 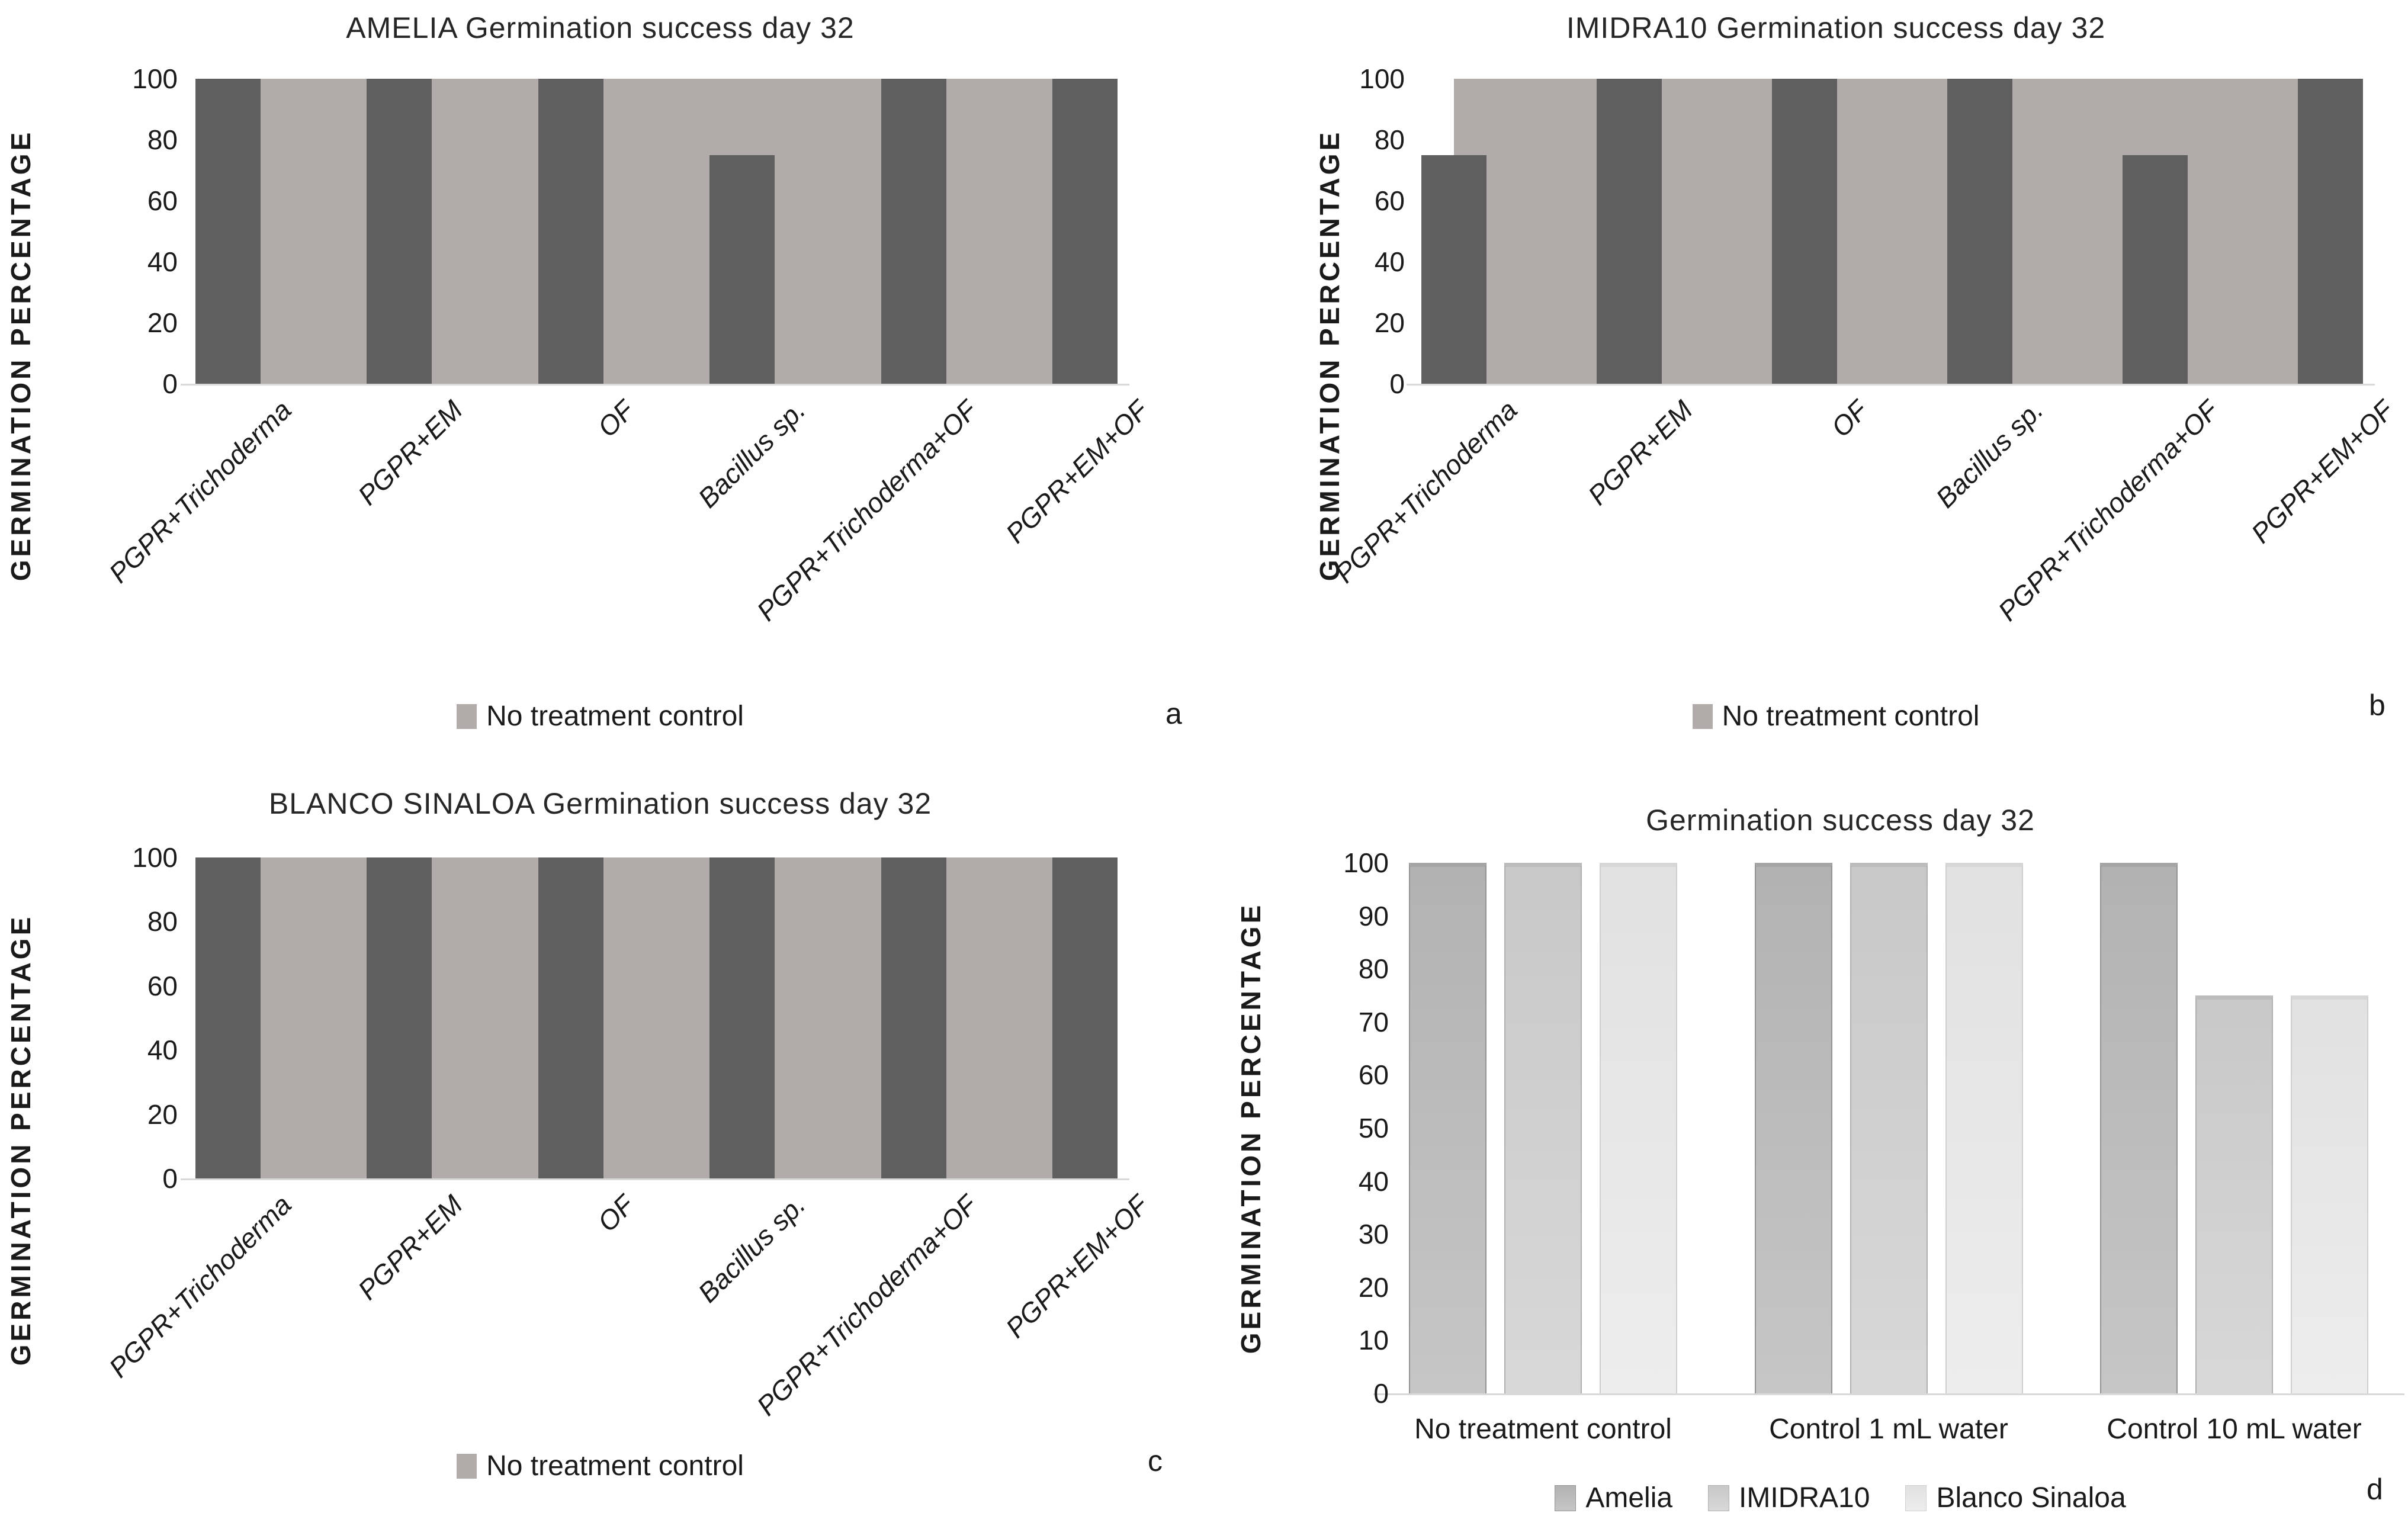 I want to click on panel-letter-d: d, so click(x=2375, y=1489).